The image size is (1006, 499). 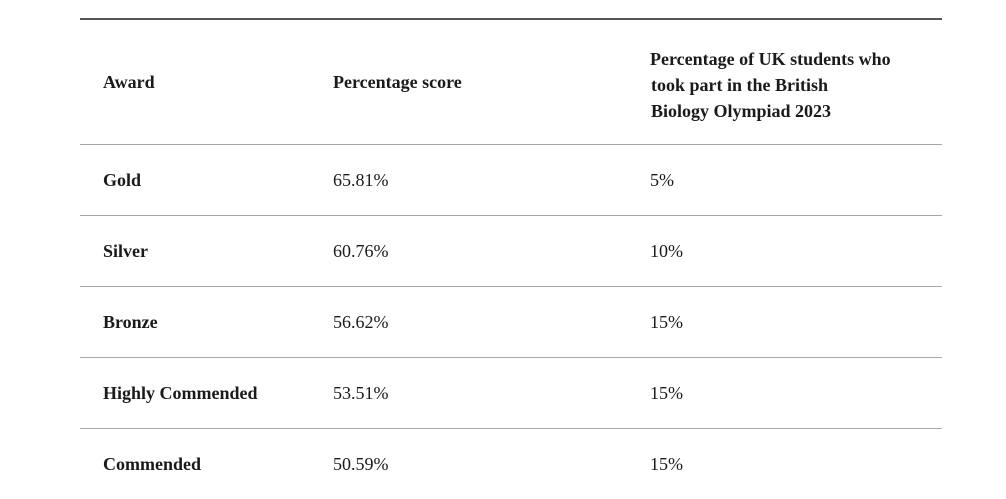 I want to click on score-cell: 65.81%, so click(x=361, y=179).